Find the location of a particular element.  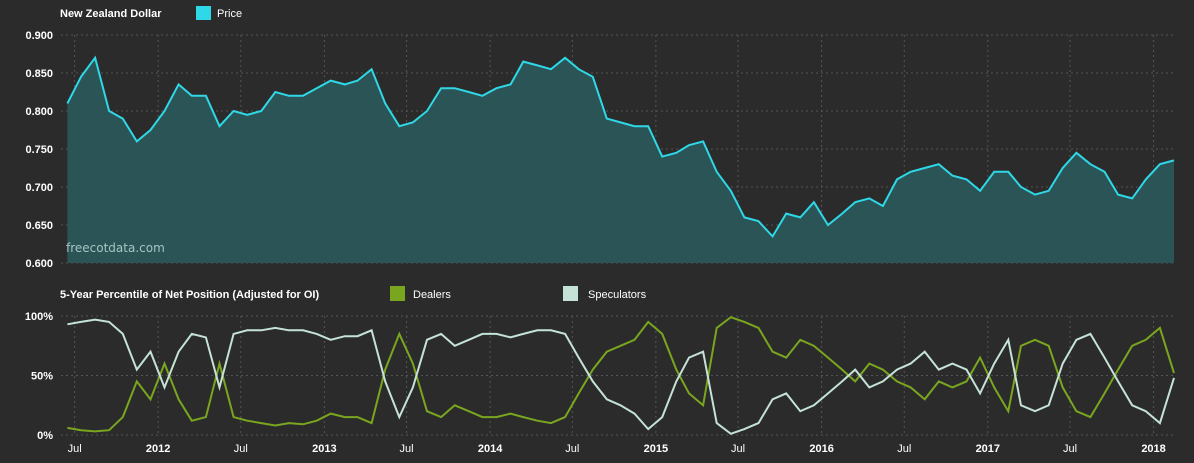

price-y-tick-label: 0.800 is located at coordinates (39, 112).